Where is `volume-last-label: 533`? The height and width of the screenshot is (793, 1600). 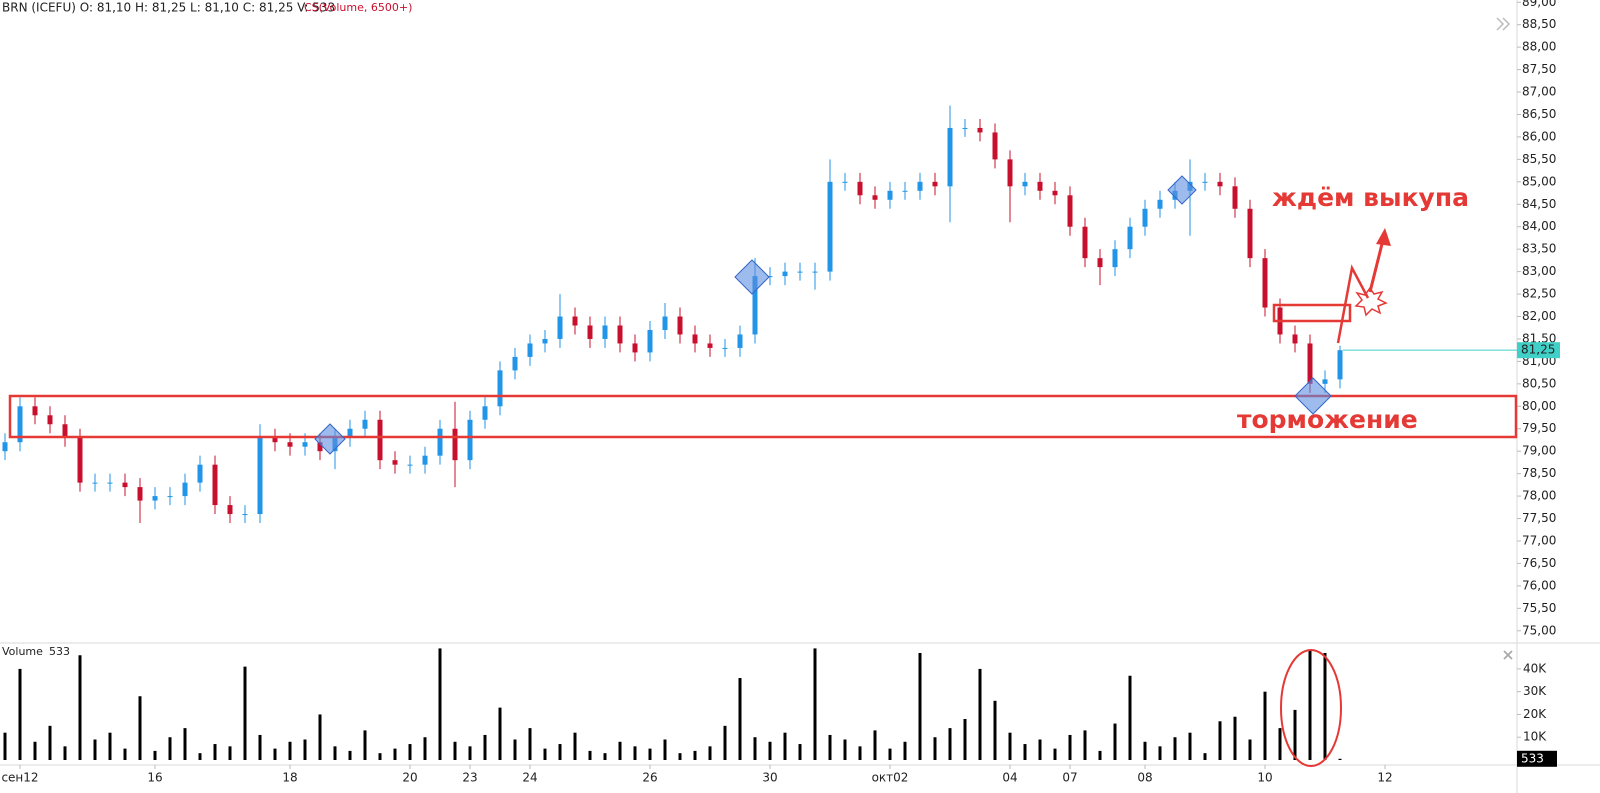 volume-last-label: 533 is located at coordinates (1532, 758).